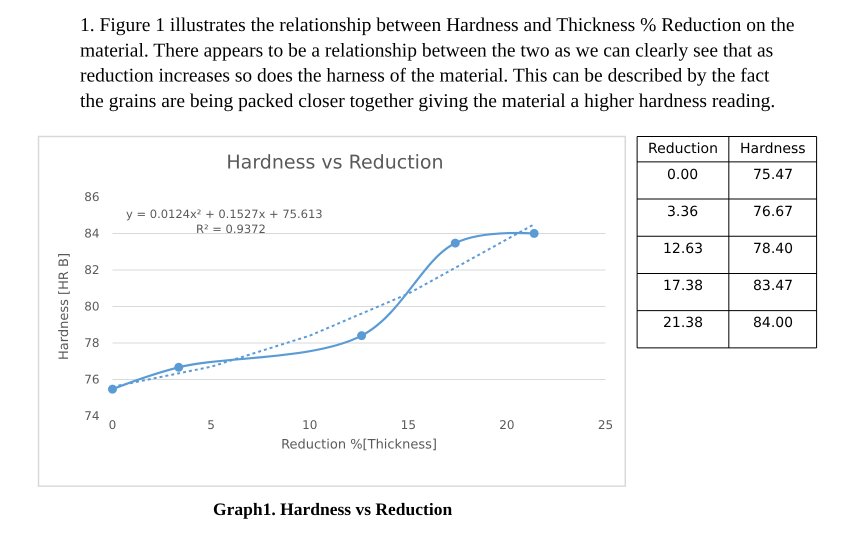  I want to click on annotation: R² = 0.9372, so click(231, 229).